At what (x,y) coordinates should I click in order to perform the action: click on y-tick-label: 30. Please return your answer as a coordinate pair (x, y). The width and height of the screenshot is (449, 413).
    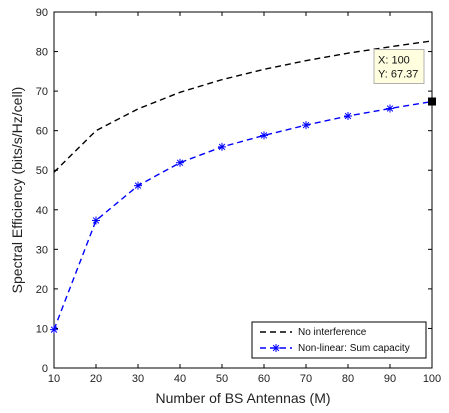
    Looking at the image, I should click on (42, 250).